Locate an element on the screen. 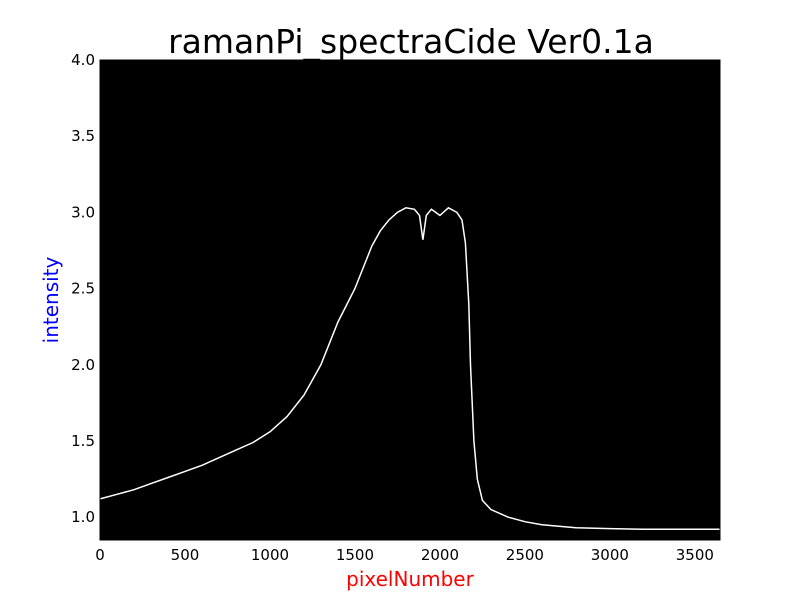 The image size is (800, 600). chart-title: ramanPi_spectraCide Ver0.1a is located at coordinates (411, 41).